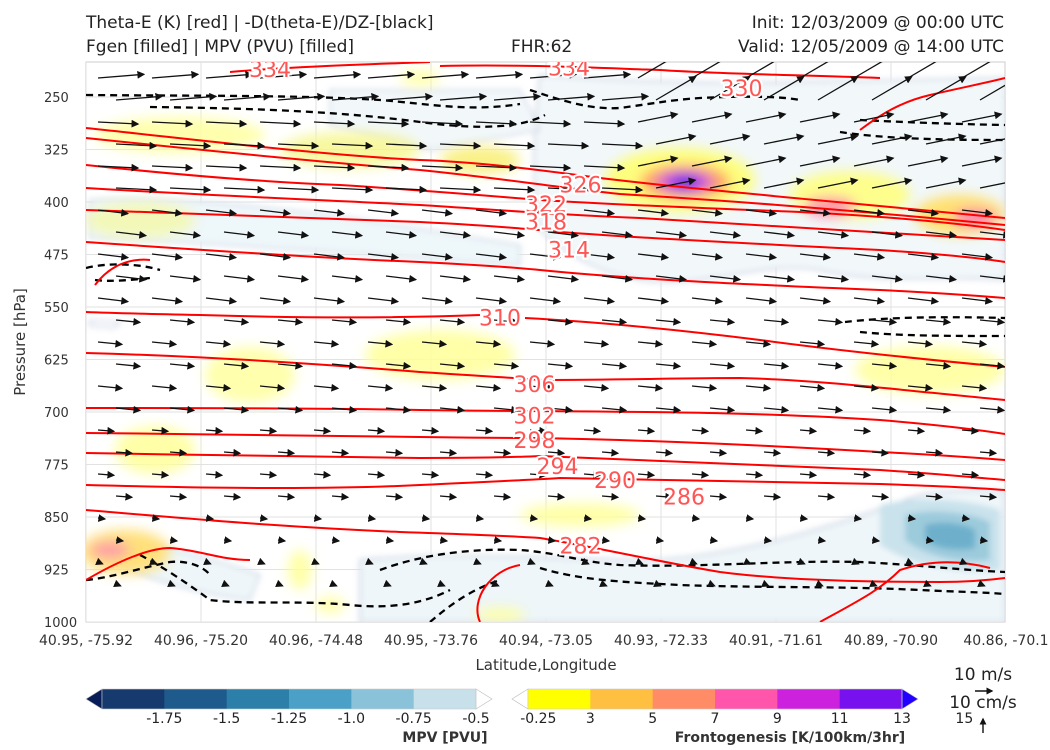 This screenshot has height=750, width=1050. I want to click on y-tick-label: 1000, so click(60, 623).